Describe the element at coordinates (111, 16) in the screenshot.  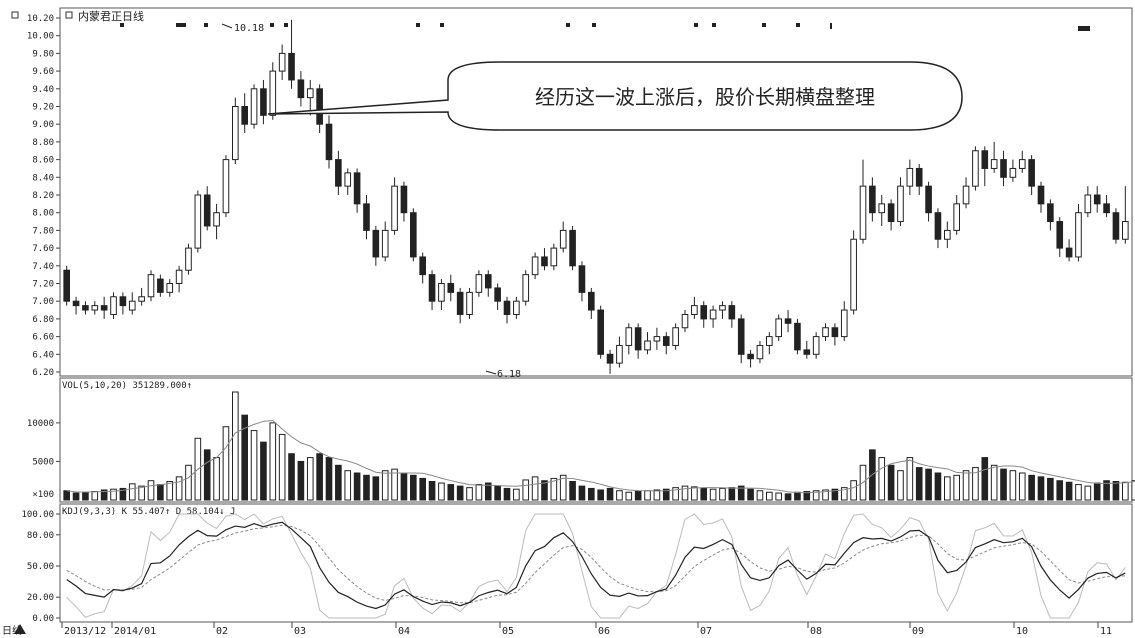
I see `chart-title: 内蒙君正日线` at that location.